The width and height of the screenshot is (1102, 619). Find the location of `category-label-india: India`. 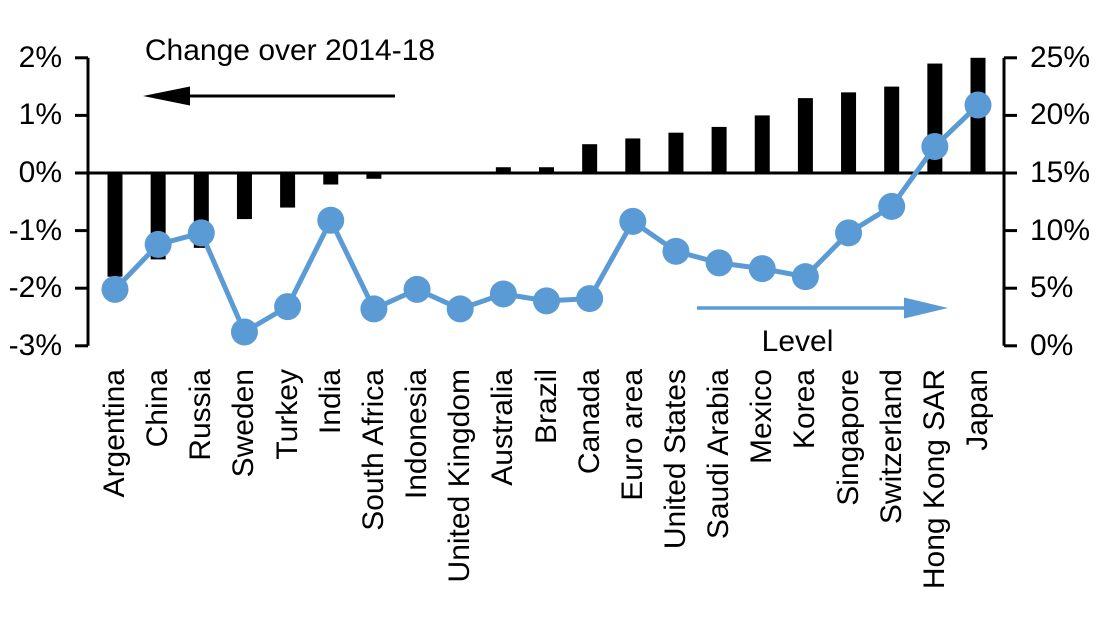

category-label-india: India is located at coordinates (330, 402).